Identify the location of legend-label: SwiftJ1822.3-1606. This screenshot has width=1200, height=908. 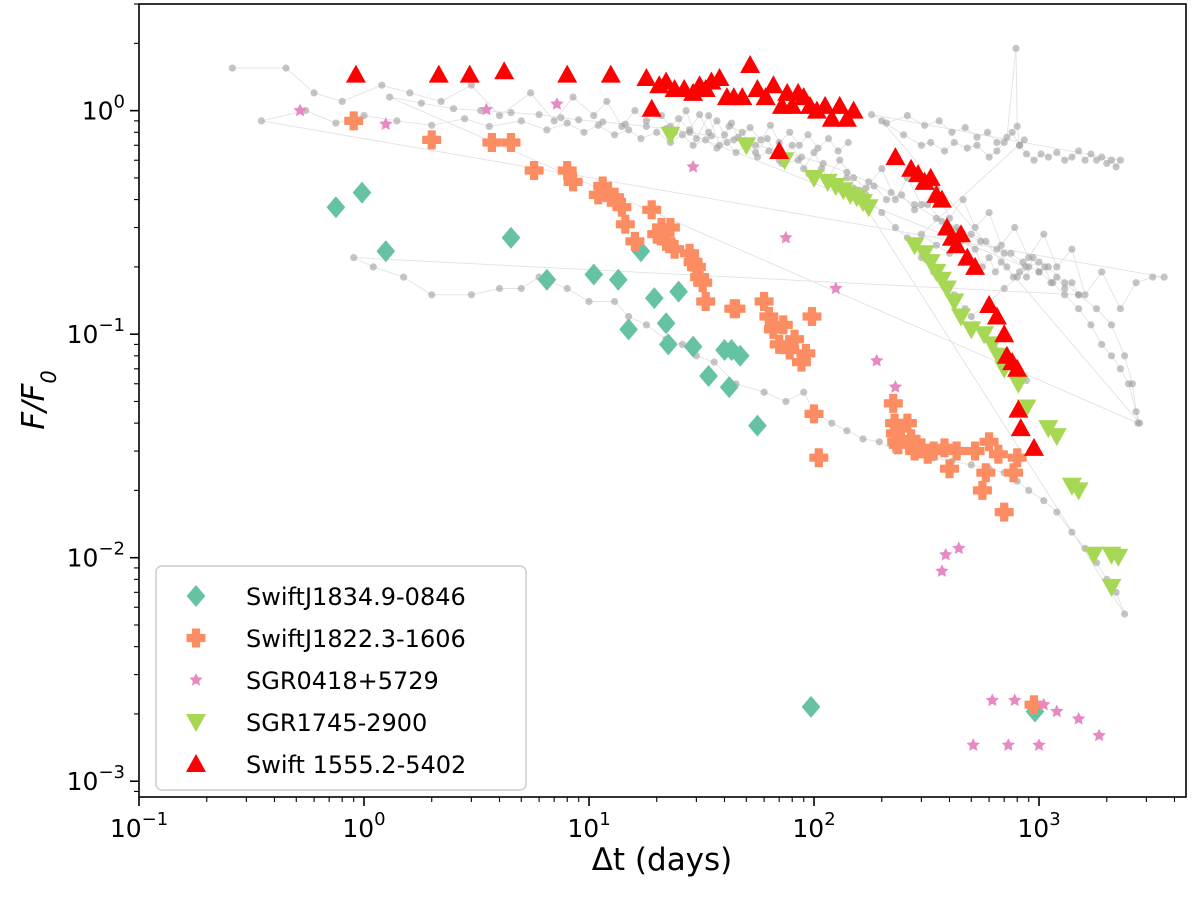
(356, 639).